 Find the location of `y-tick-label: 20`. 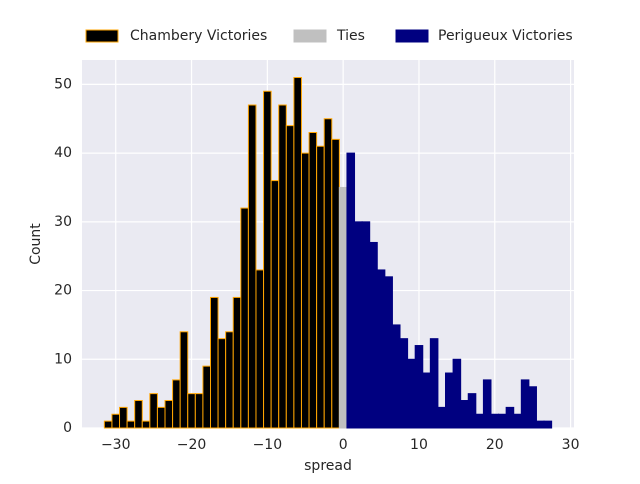

y-tick-label: 20 is located at coordinates (63, 291).